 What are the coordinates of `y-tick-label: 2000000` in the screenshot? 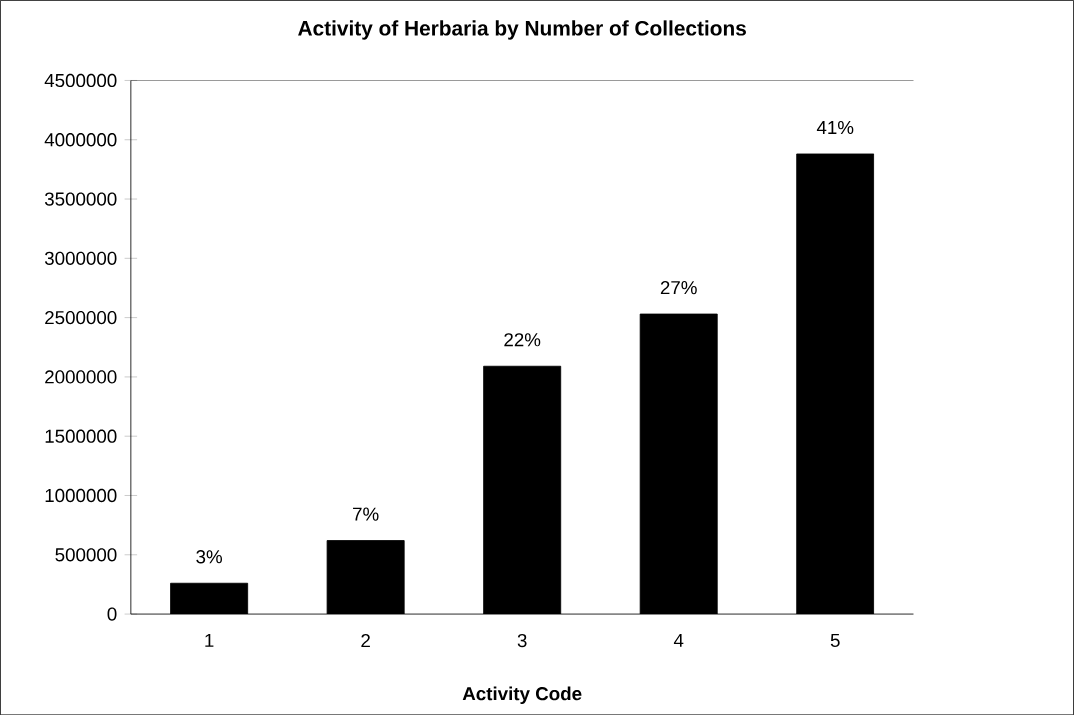 It's located at (81, 377).